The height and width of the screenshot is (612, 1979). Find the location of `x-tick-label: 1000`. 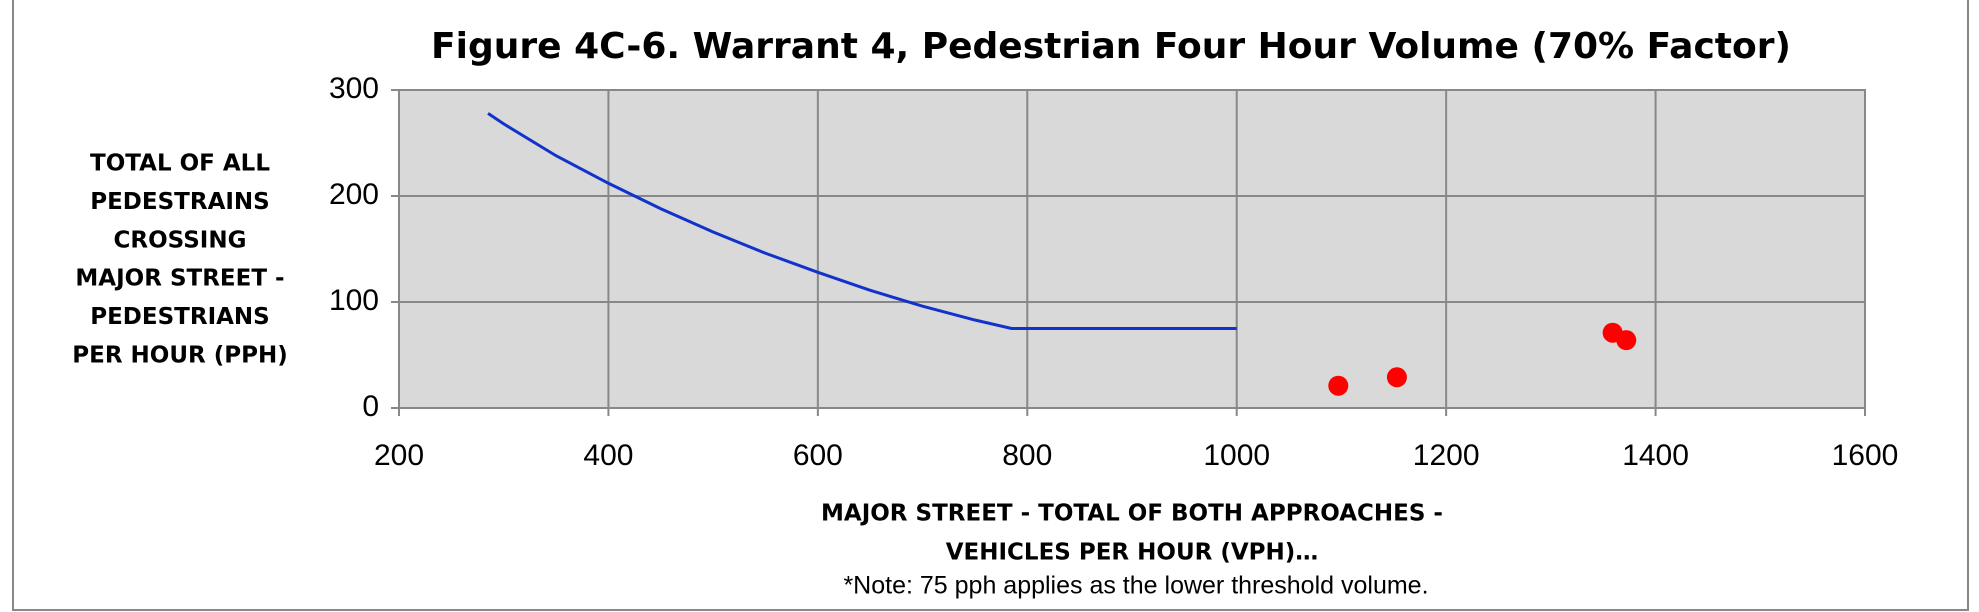

x-tick-label: 1000 is located at coordinates (1236, 455).